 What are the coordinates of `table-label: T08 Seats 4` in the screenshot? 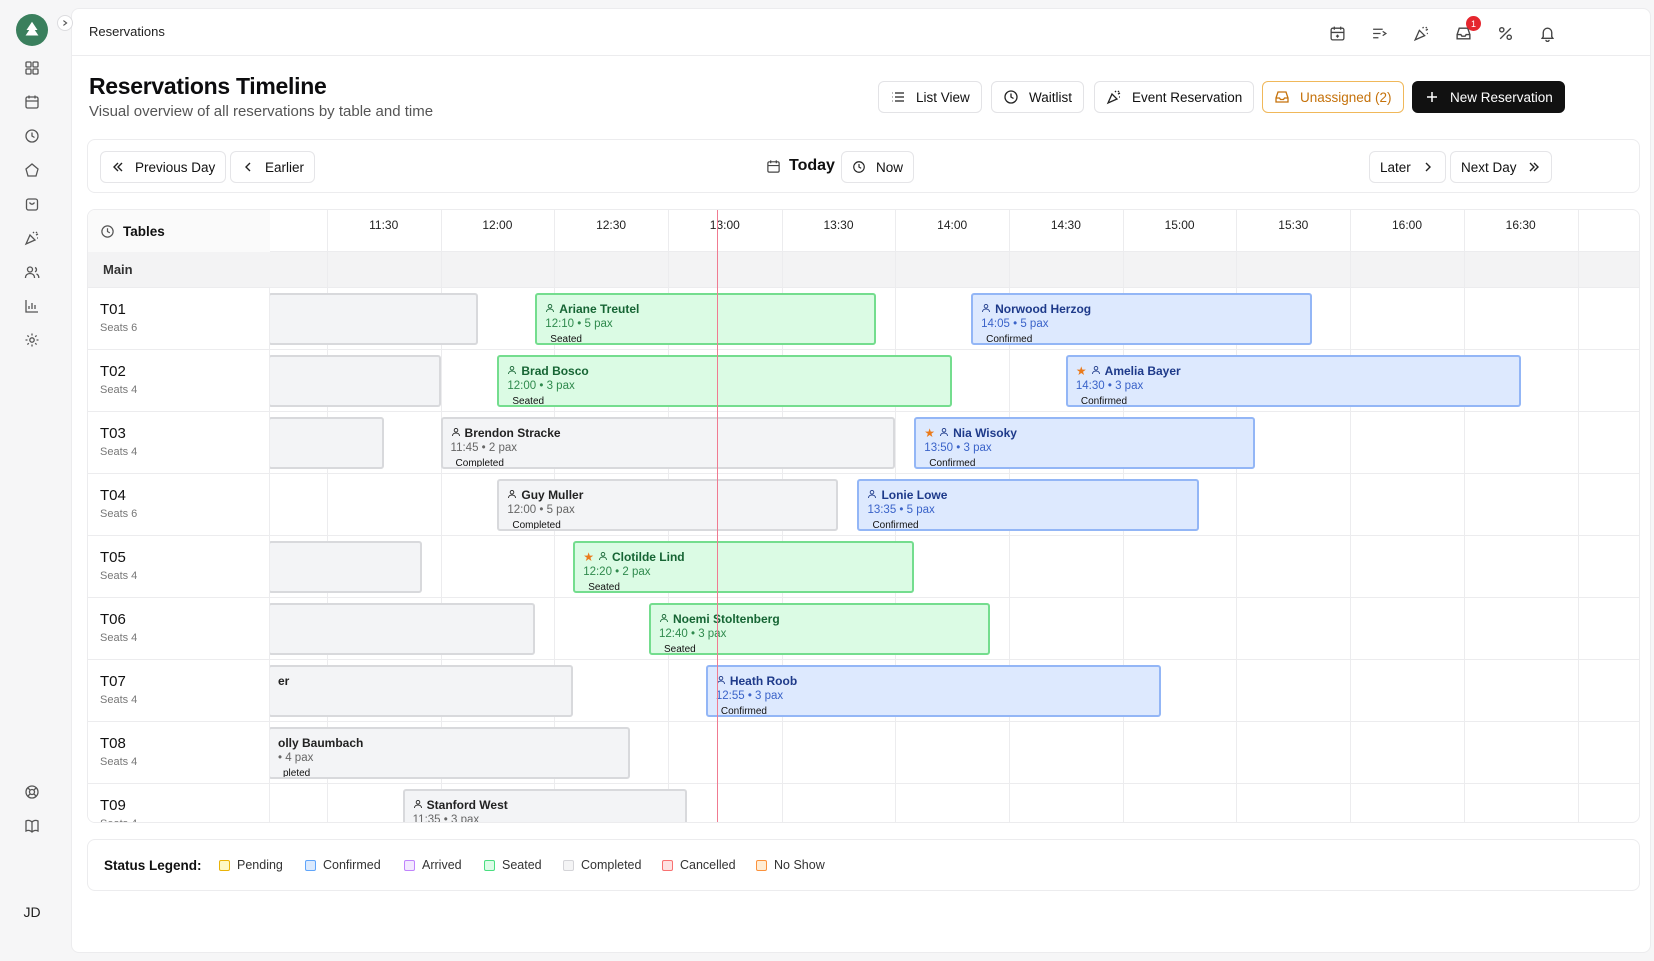 It's located at (179, 752).